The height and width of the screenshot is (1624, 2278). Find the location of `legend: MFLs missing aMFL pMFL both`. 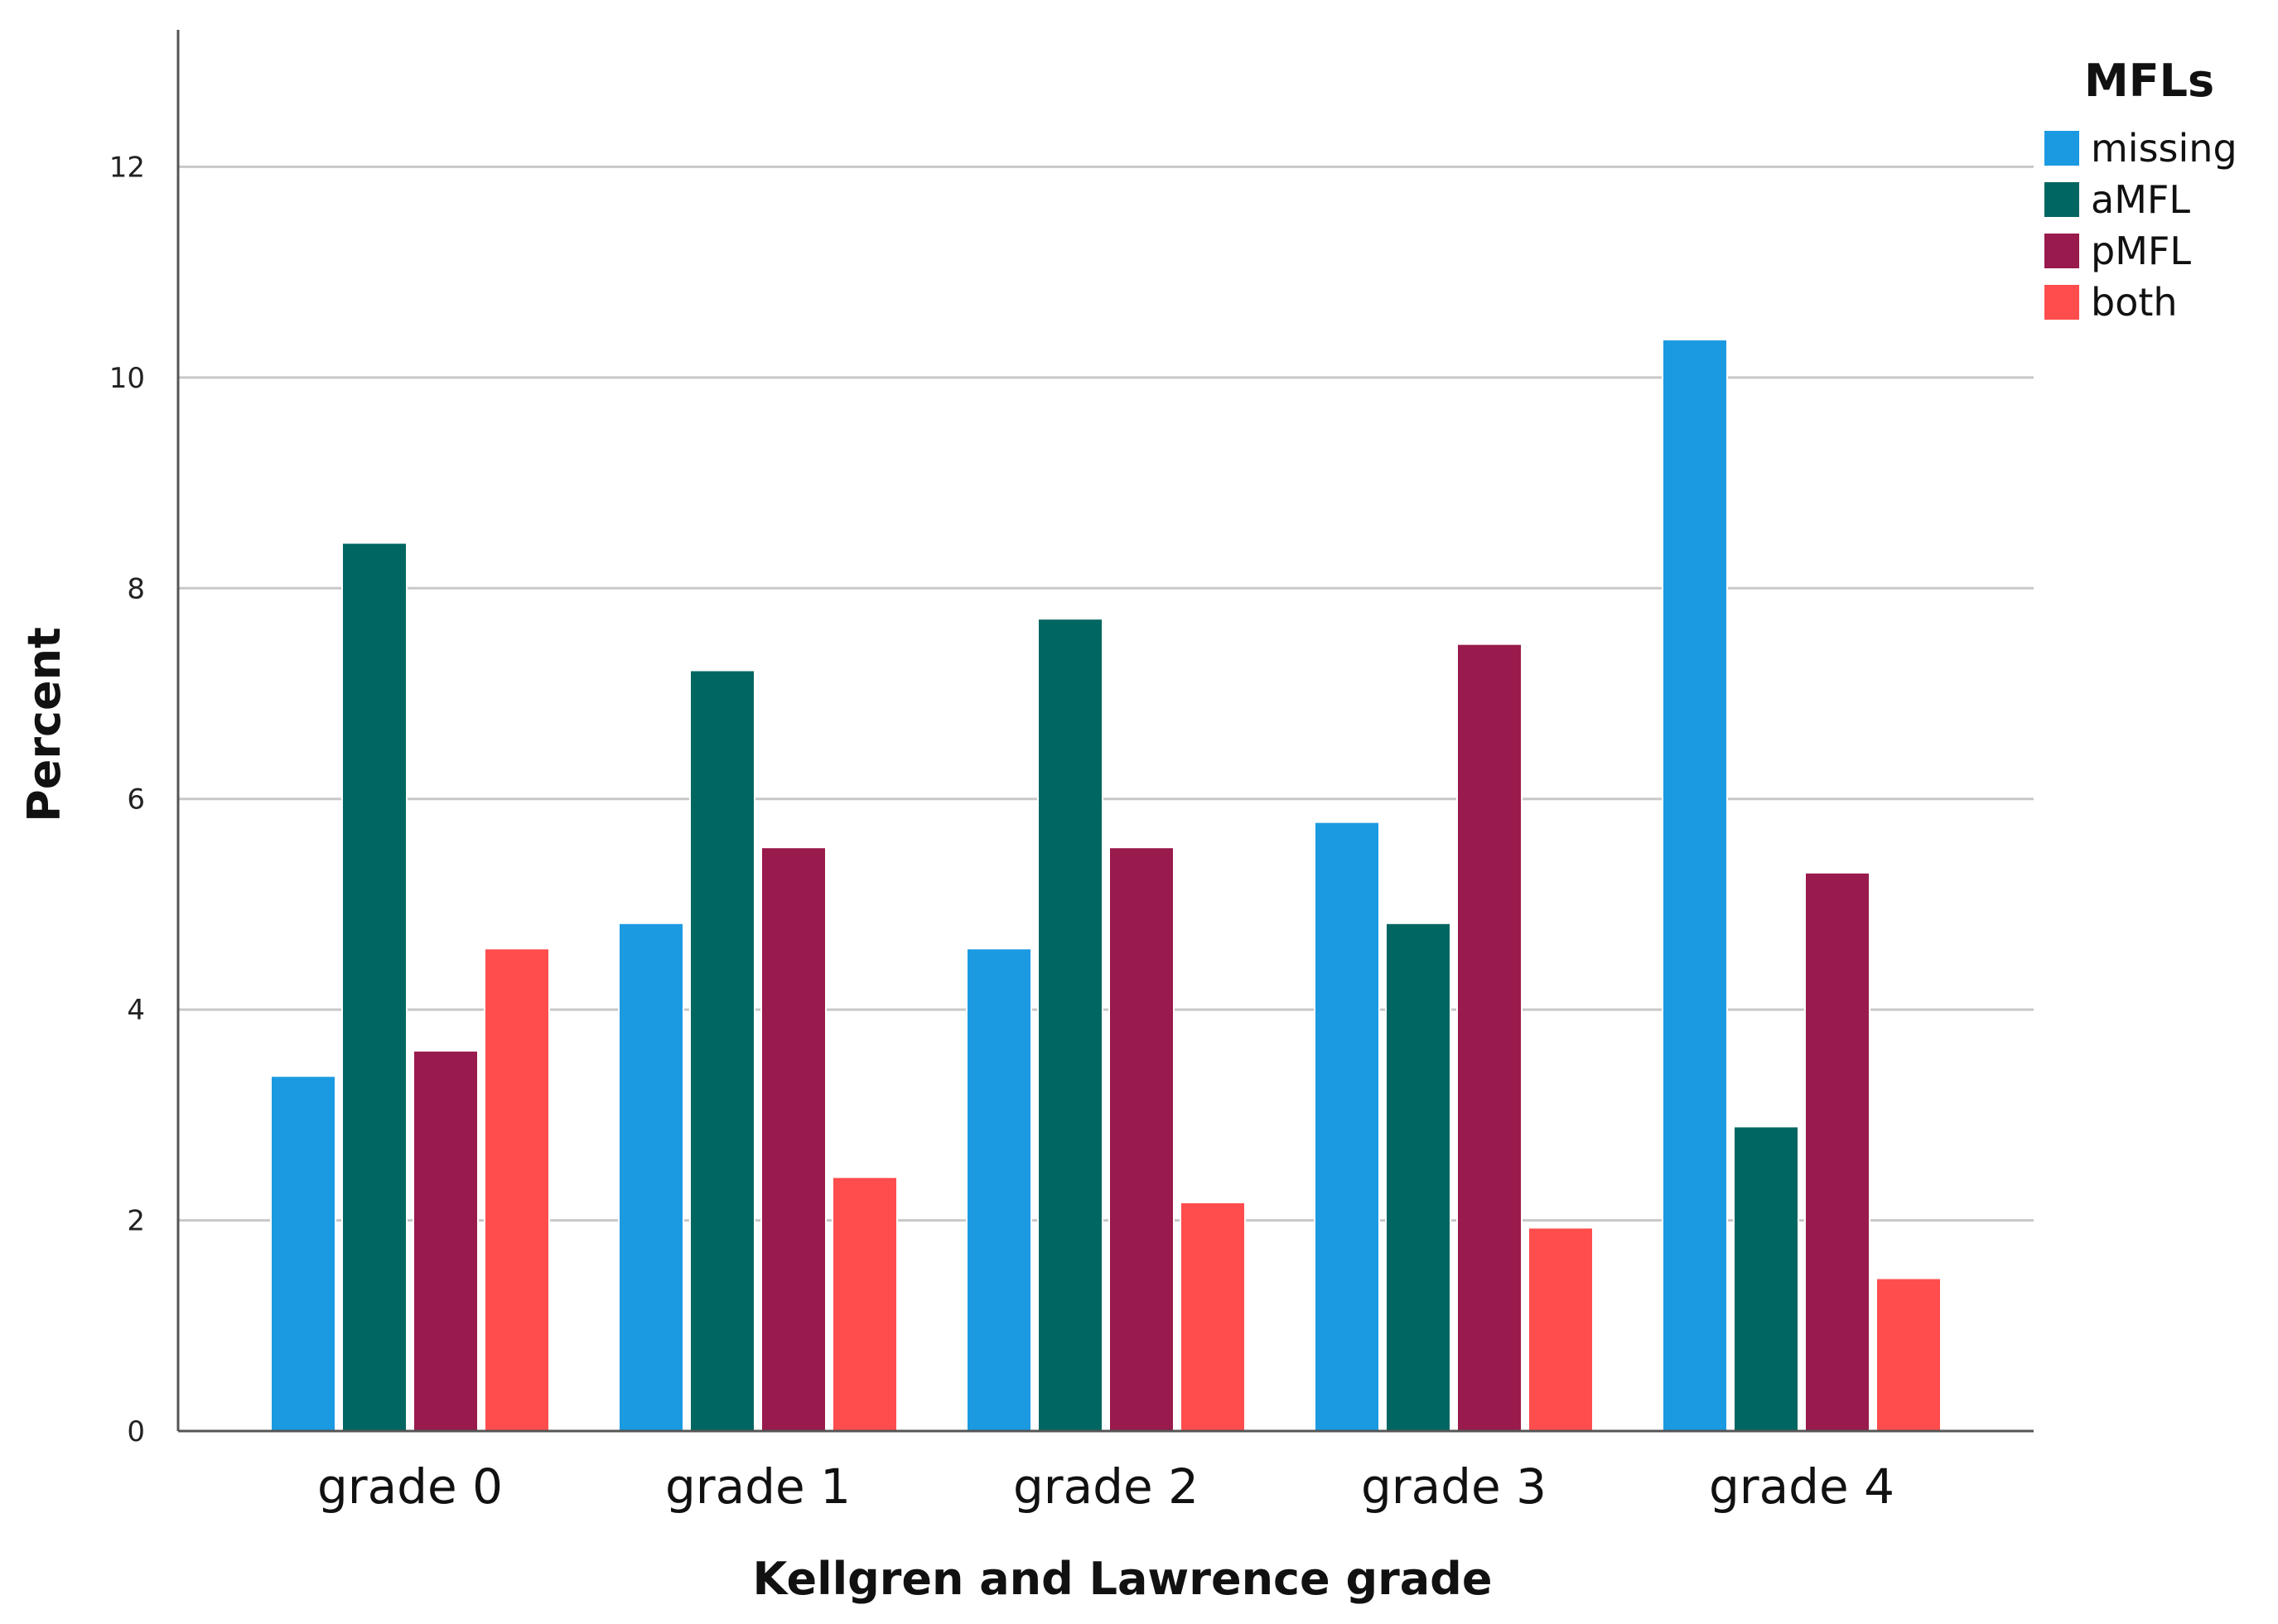

legend: MFLs missing aMFL pMFL both is located at coordinates (2140, 190).